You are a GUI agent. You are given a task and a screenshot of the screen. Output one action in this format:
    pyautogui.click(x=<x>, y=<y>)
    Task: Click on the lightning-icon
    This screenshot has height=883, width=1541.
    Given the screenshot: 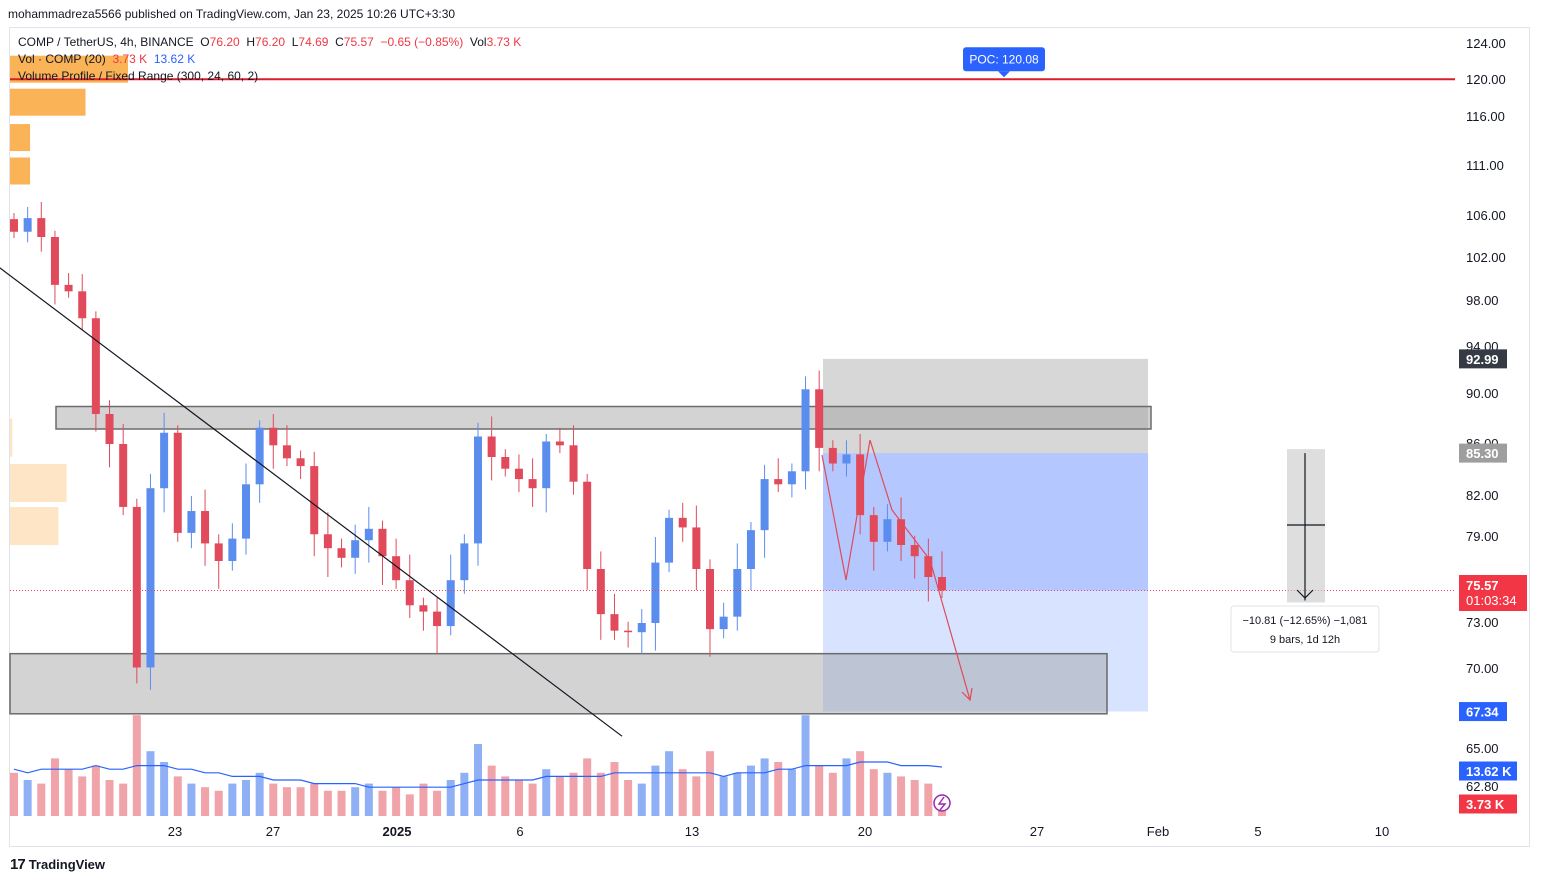 What is the action you would take?
    pyautogui.click(x=942, y=803)
    